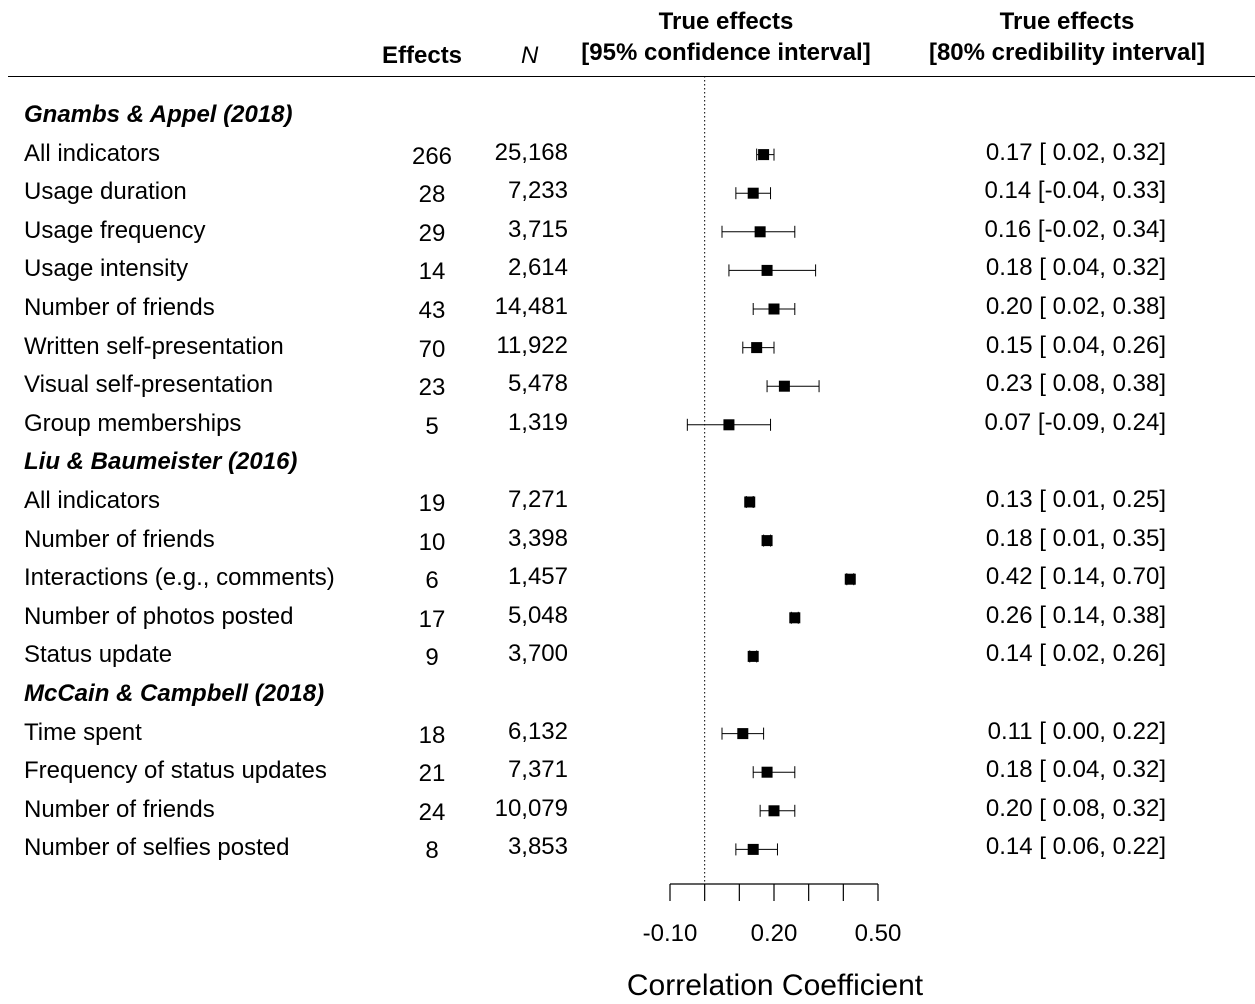 Image resolution: width=1255 pixels, height=1004 pixels. What do you see at coordinates (432, 426) in the screenshot?
I see `effects-count: 5` at bounding box center [432, 426].